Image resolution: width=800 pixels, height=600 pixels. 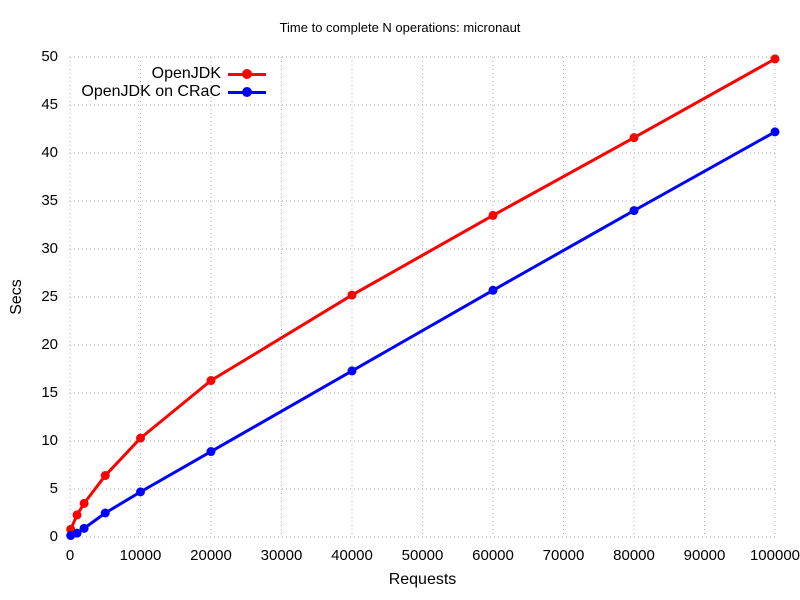 I want to click on x-tick-label: 70000, so click(x=563, y=555).